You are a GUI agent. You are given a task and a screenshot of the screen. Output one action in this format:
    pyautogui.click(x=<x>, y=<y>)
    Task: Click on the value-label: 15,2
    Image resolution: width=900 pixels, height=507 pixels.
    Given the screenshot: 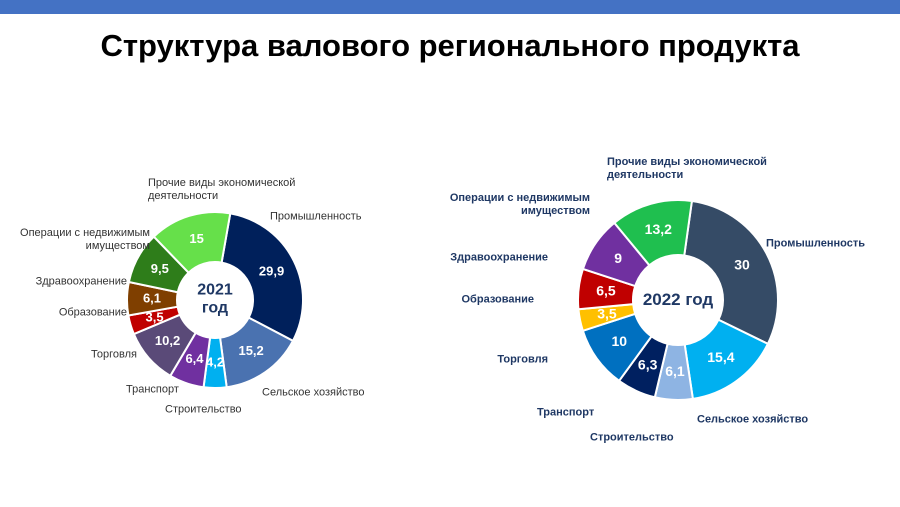 What is the action you would take?
    pyautogui.click(x=250, y=350)
    